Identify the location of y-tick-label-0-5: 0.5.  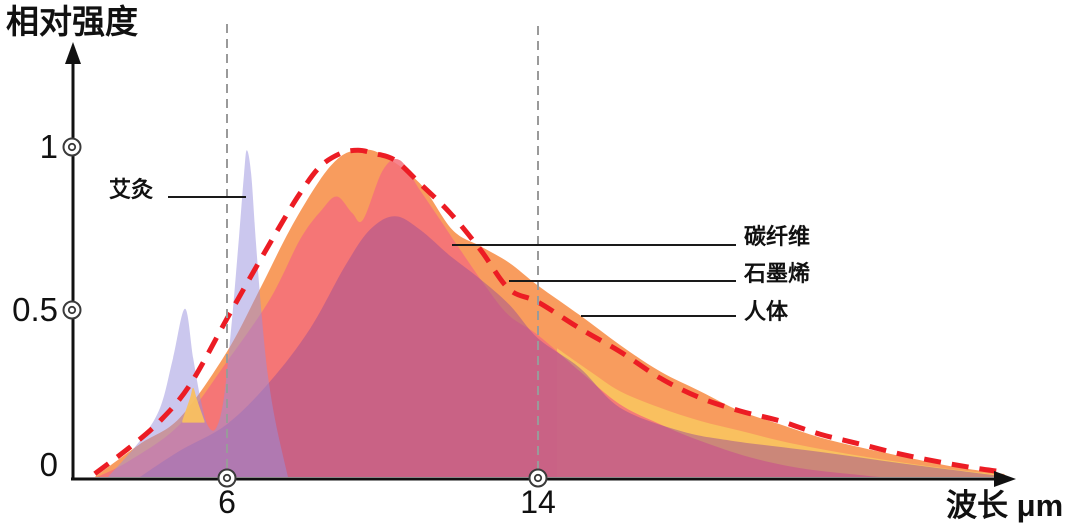
(35, 309).